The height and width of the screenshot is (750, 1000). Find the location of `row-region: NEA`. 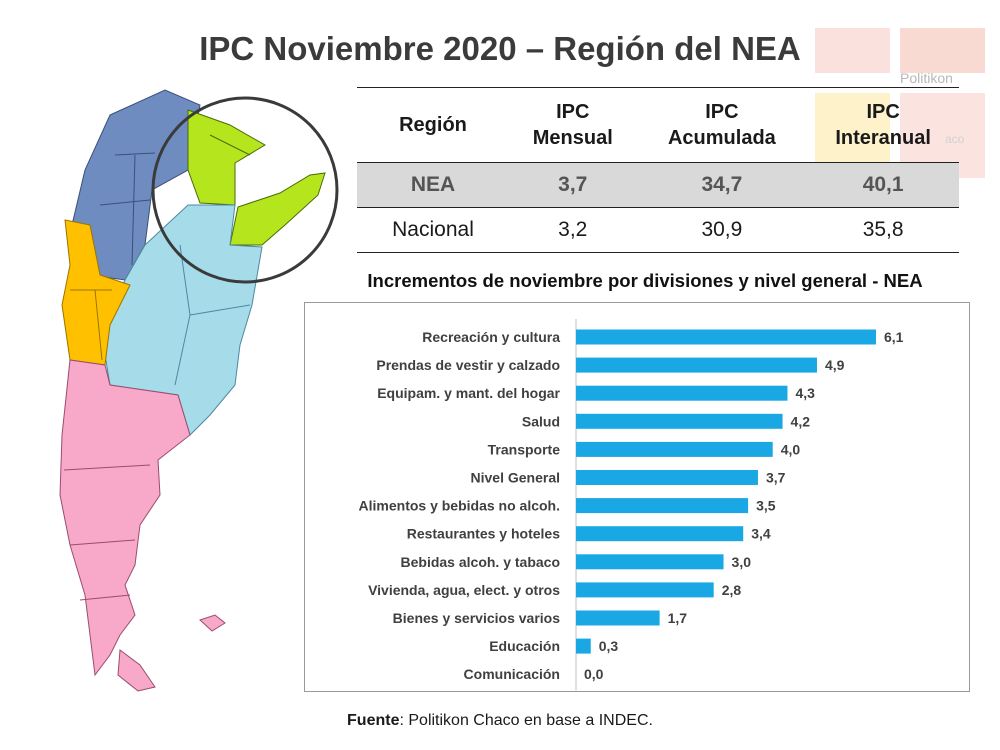

row-region: NEA is located at coordinates (433, 185).